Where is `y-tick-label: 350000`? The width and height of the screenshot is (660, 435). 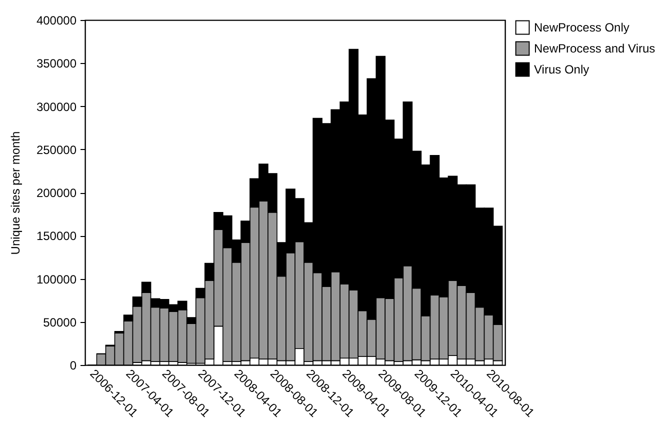 y-tick-label: 350000 is located at coordinates (56, 63).